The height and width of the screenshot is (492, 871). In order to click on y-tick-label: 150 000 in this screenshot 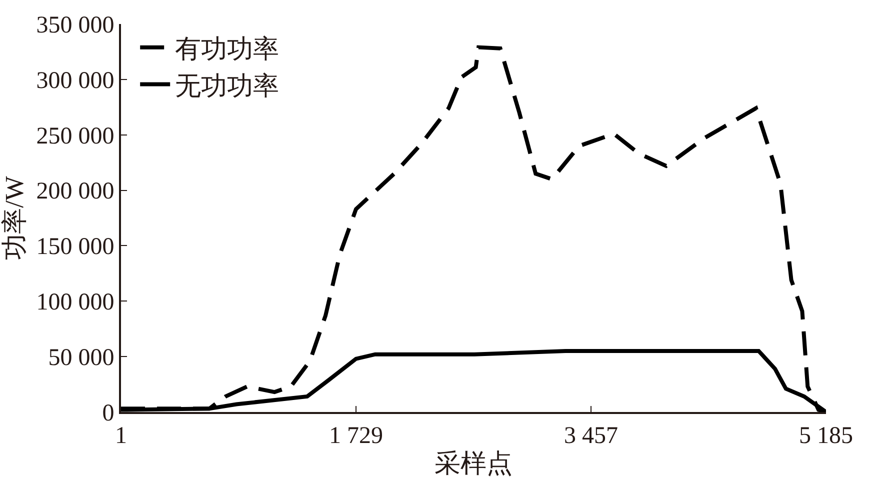, I will do `click(75, 247)`.